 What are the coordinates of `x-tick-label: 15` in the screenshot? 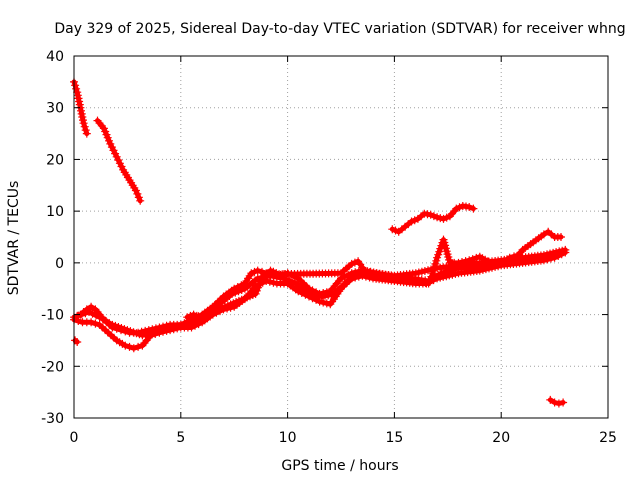 It's located at (394, 438).